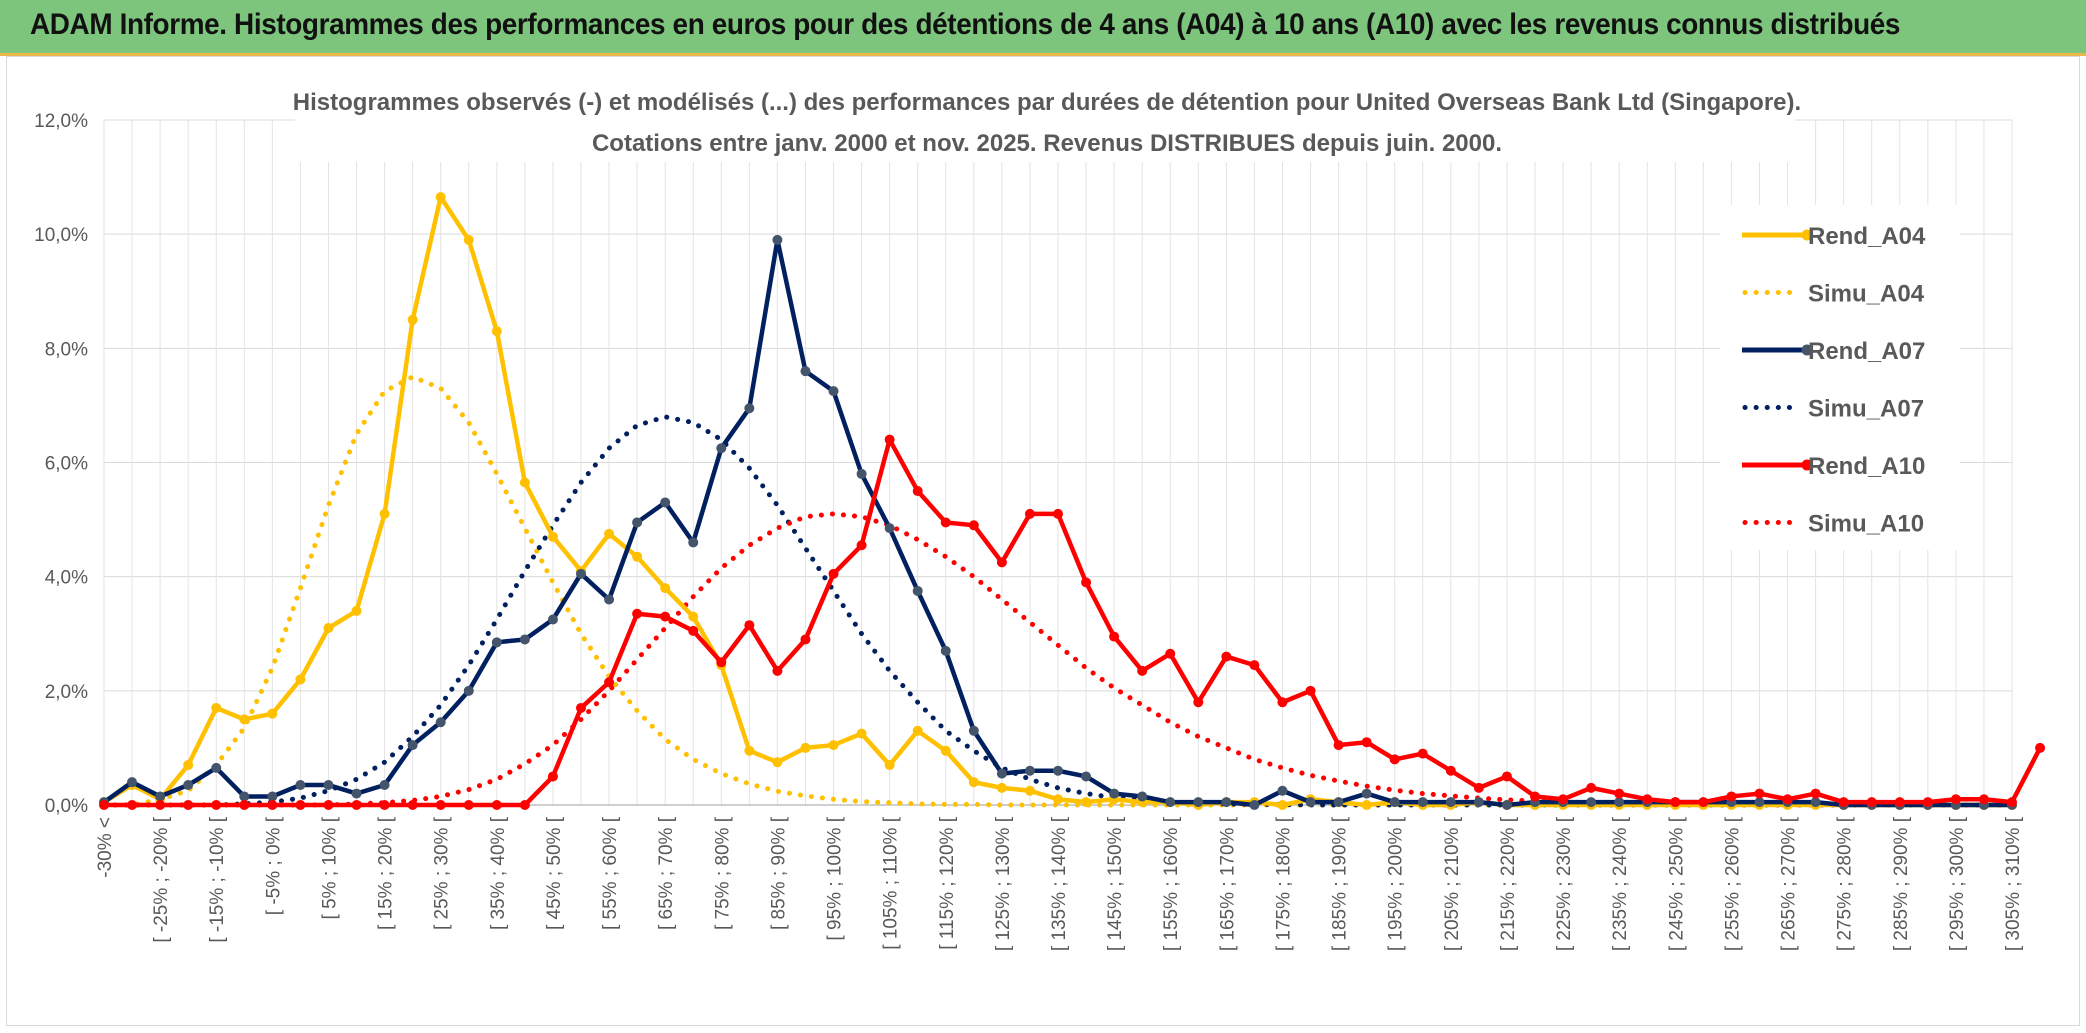 The width and height of the screenshot is (2086, 1033). What do you see at coordinates (442, 873) in the screenshot?
I see `x-tick-label: [ 25% ; 30% [` at bounding box center [442, 873].